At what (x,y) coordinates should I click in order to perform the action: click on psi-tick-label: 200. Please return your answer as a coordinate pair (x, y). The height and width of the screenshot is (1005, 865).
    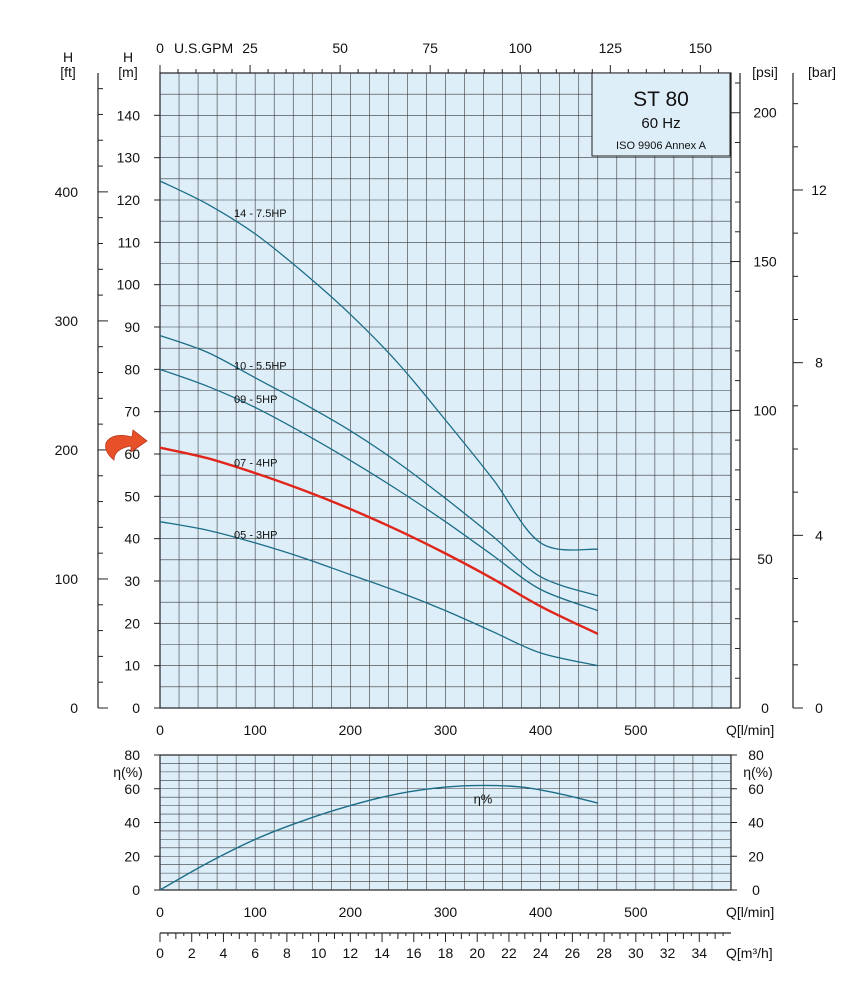
    Looking at the image, I should click on (765, 113).